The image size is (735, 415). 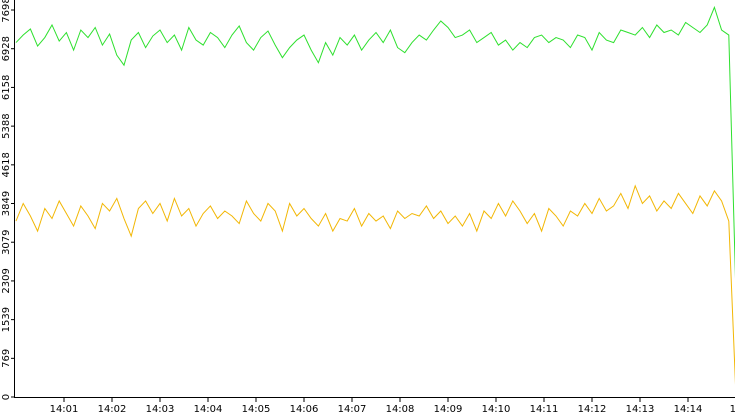 I want to click on x-tick-label: 14:03, so click(x=160, y=409).